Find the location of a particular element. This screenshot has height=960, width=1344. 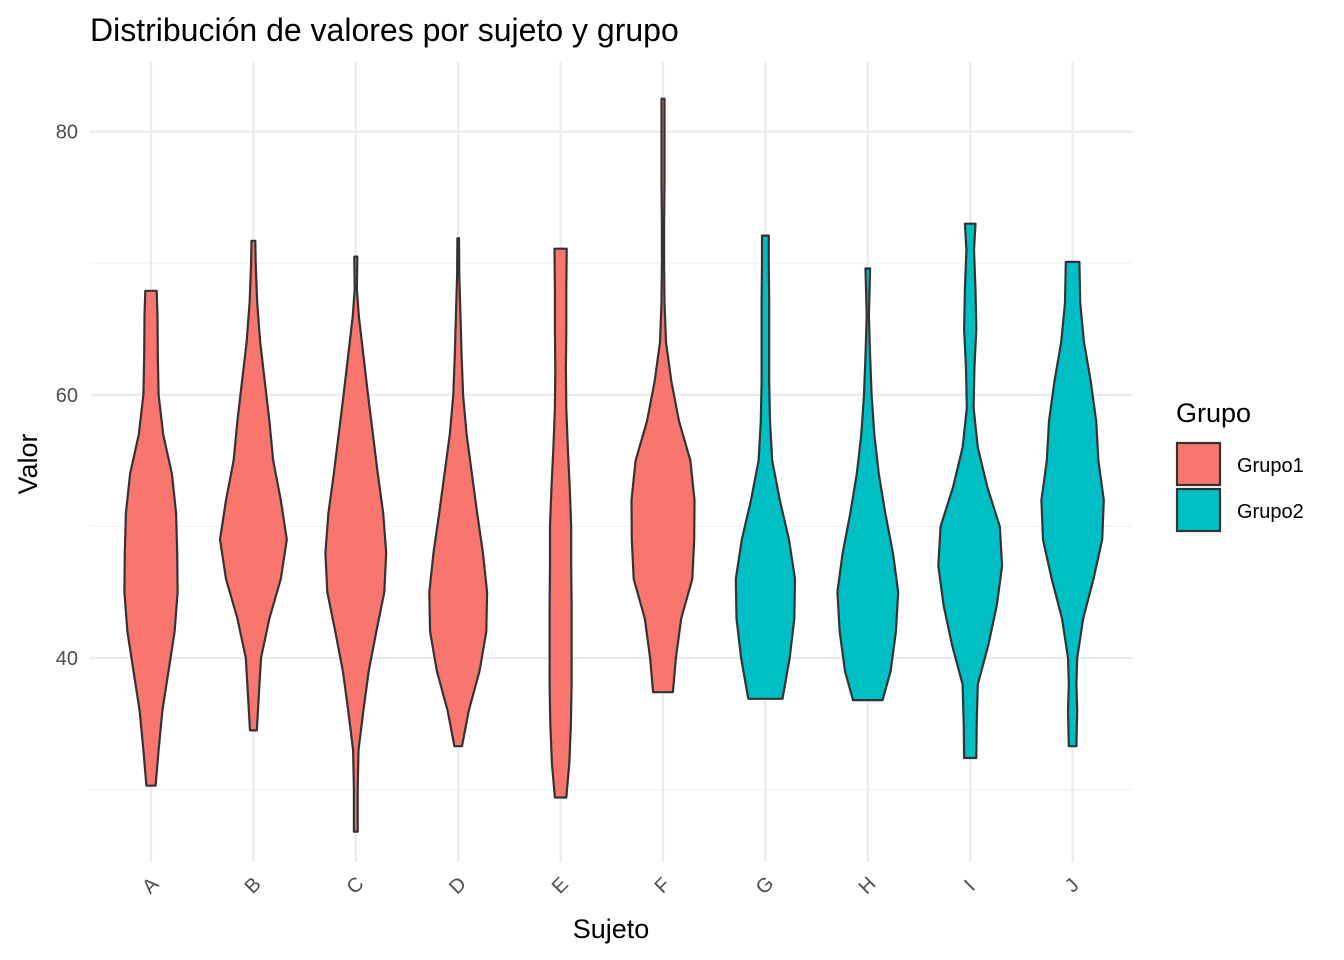

legend-label: Grupo2 is located at coordinates (1270, 512).